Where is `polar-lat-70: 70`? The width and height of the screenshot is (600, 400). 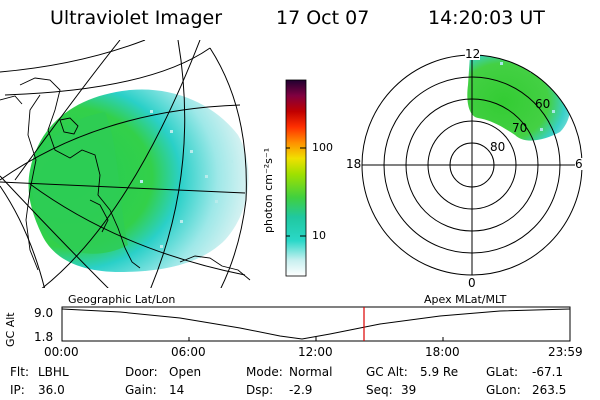
polar-lat-70: 70 is located at coordinates (520, 128).